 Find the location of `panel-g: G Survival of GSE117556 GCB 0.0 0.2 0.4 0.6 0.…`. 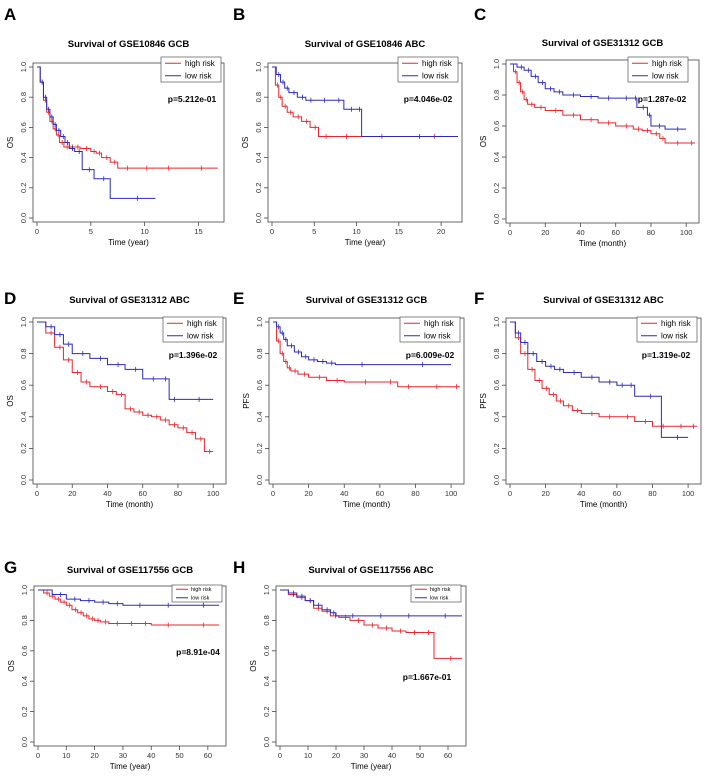

panel-g: G Survival of GSE117556 GCB 0.0 0.2 0.4 0.6 0.… is located at coordinates (115, 664).